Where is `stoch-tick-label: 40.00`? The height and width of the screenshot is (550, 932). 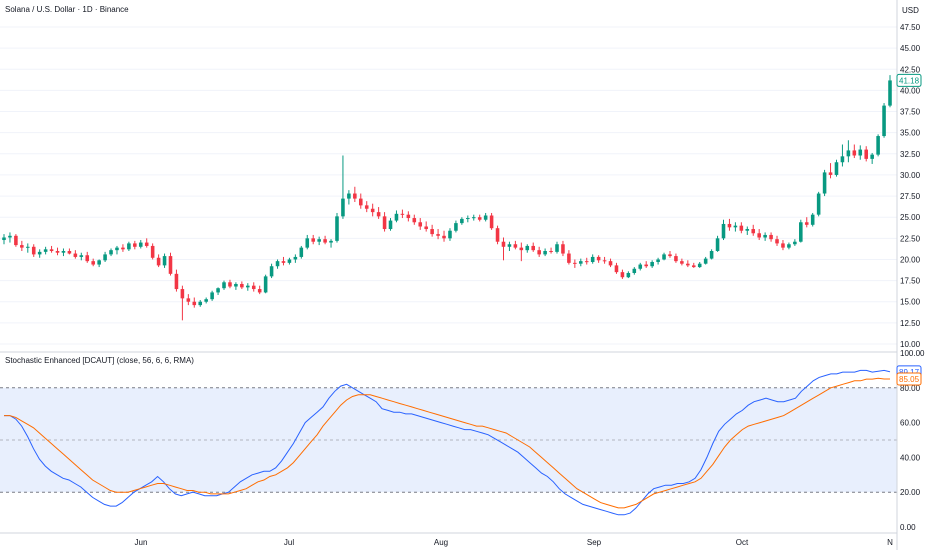 stoch-tick-label: 40.00 is located at coordinates (910, 457).